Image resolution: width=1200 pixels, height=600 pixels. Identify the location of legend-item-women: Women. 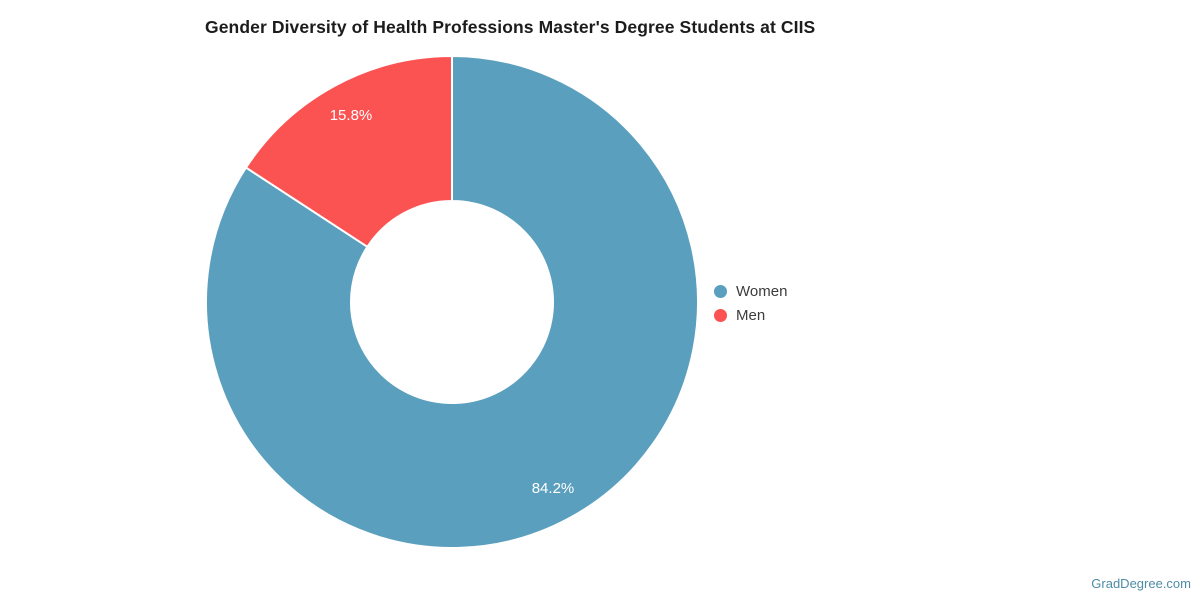
(750, 291).